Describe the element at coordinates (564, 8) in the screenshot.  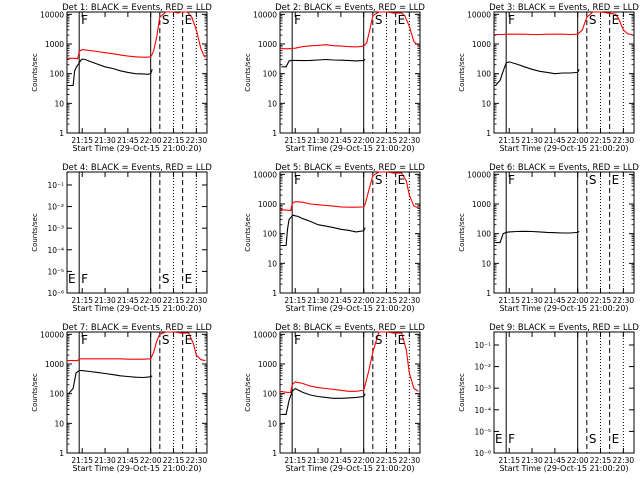
I see `chart-title: Det 3: BLACK = Events, RED = LLD` at that location.